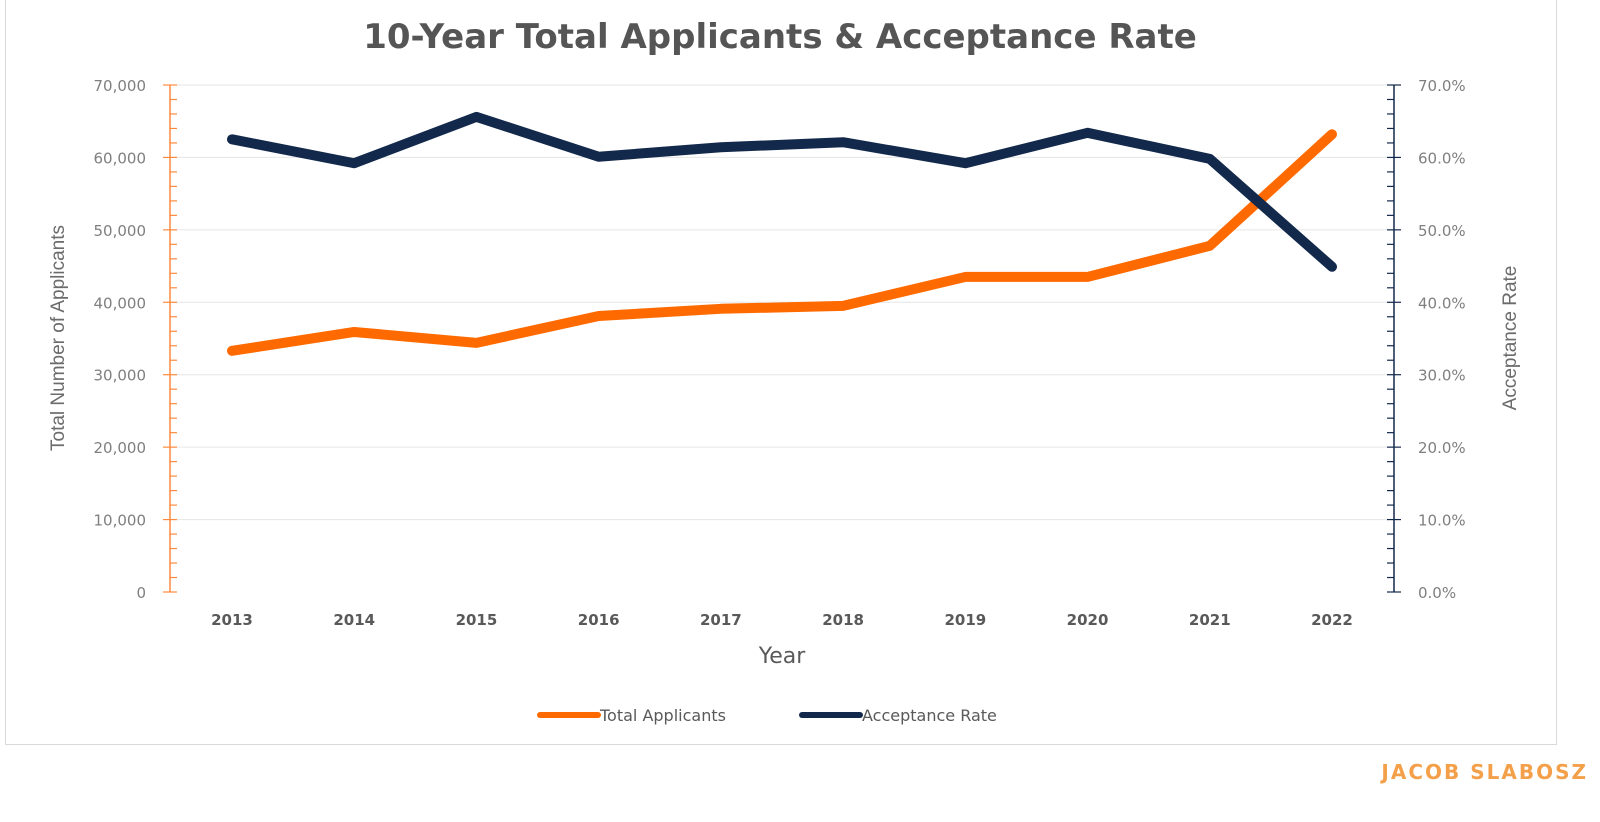 The height and width of the screenshot is (822, 1600). Describe the element at coordinates (141, 593) in the screenshot. I see `y-tick-label: 0` at that location.